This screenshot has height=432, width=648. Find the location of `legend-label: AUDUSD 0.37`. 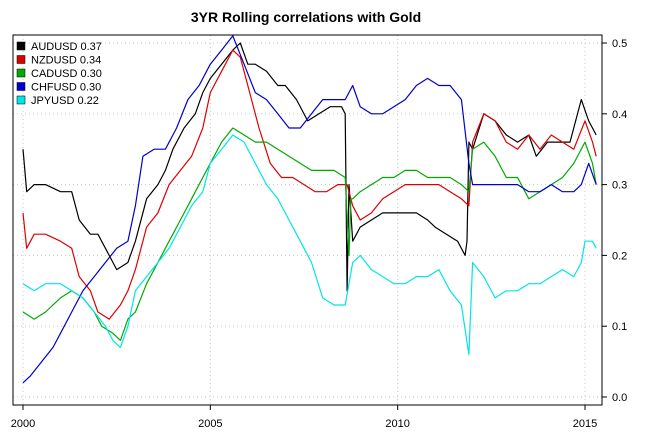

legend-label: AUDUSD 0.37 is located at coordinates (66, 47).